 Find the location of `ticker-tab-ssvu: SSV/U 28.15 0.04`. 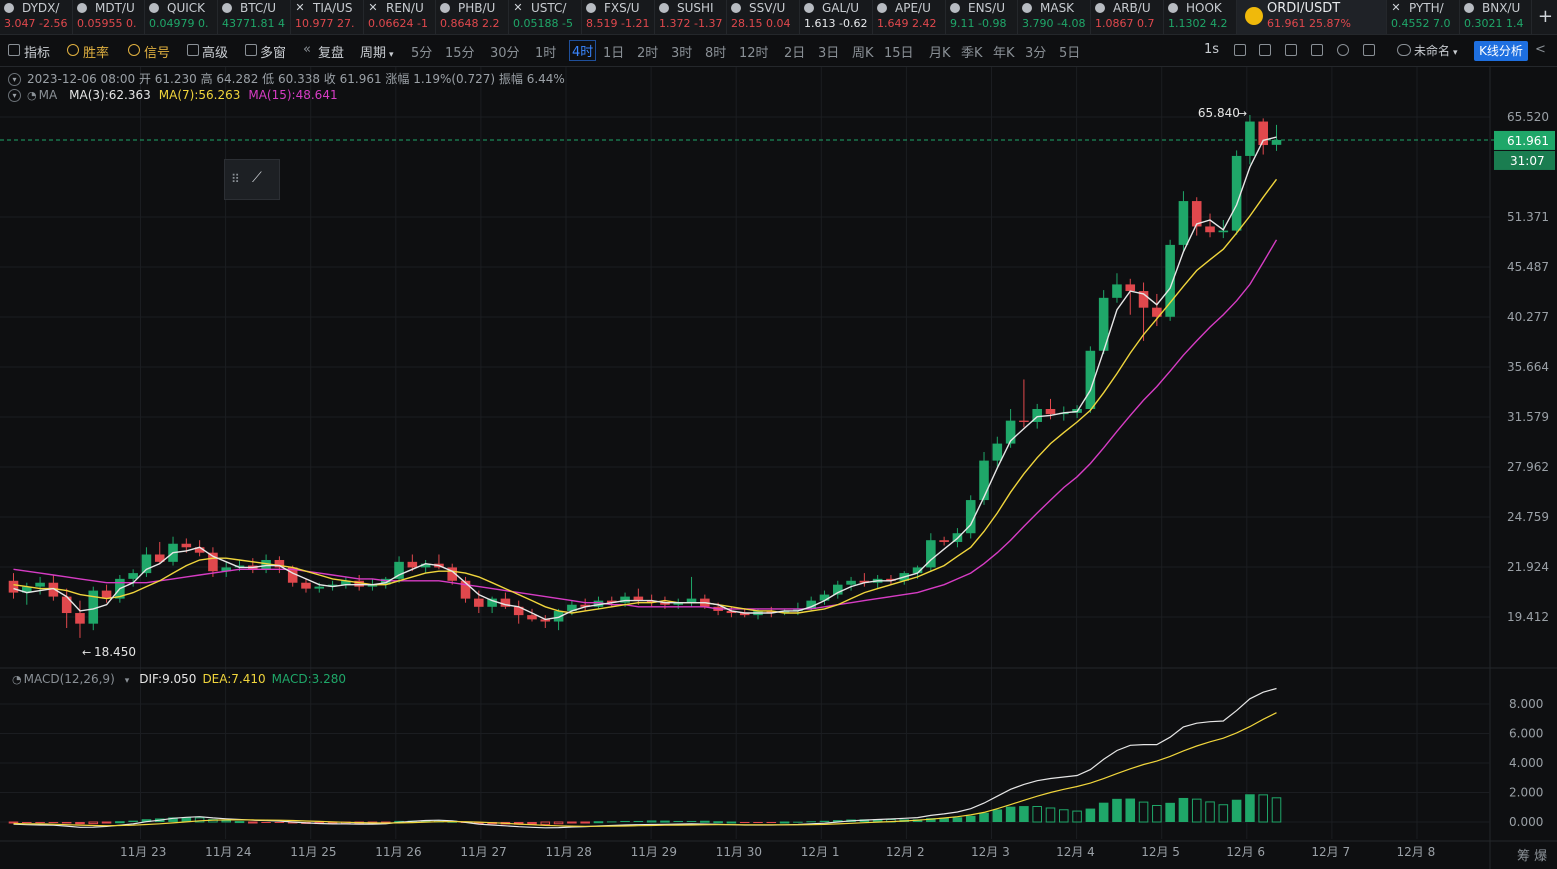

ticker-tab-ssvu: SSV/U 28.15 0.04 is located at coordinates (763, 17).